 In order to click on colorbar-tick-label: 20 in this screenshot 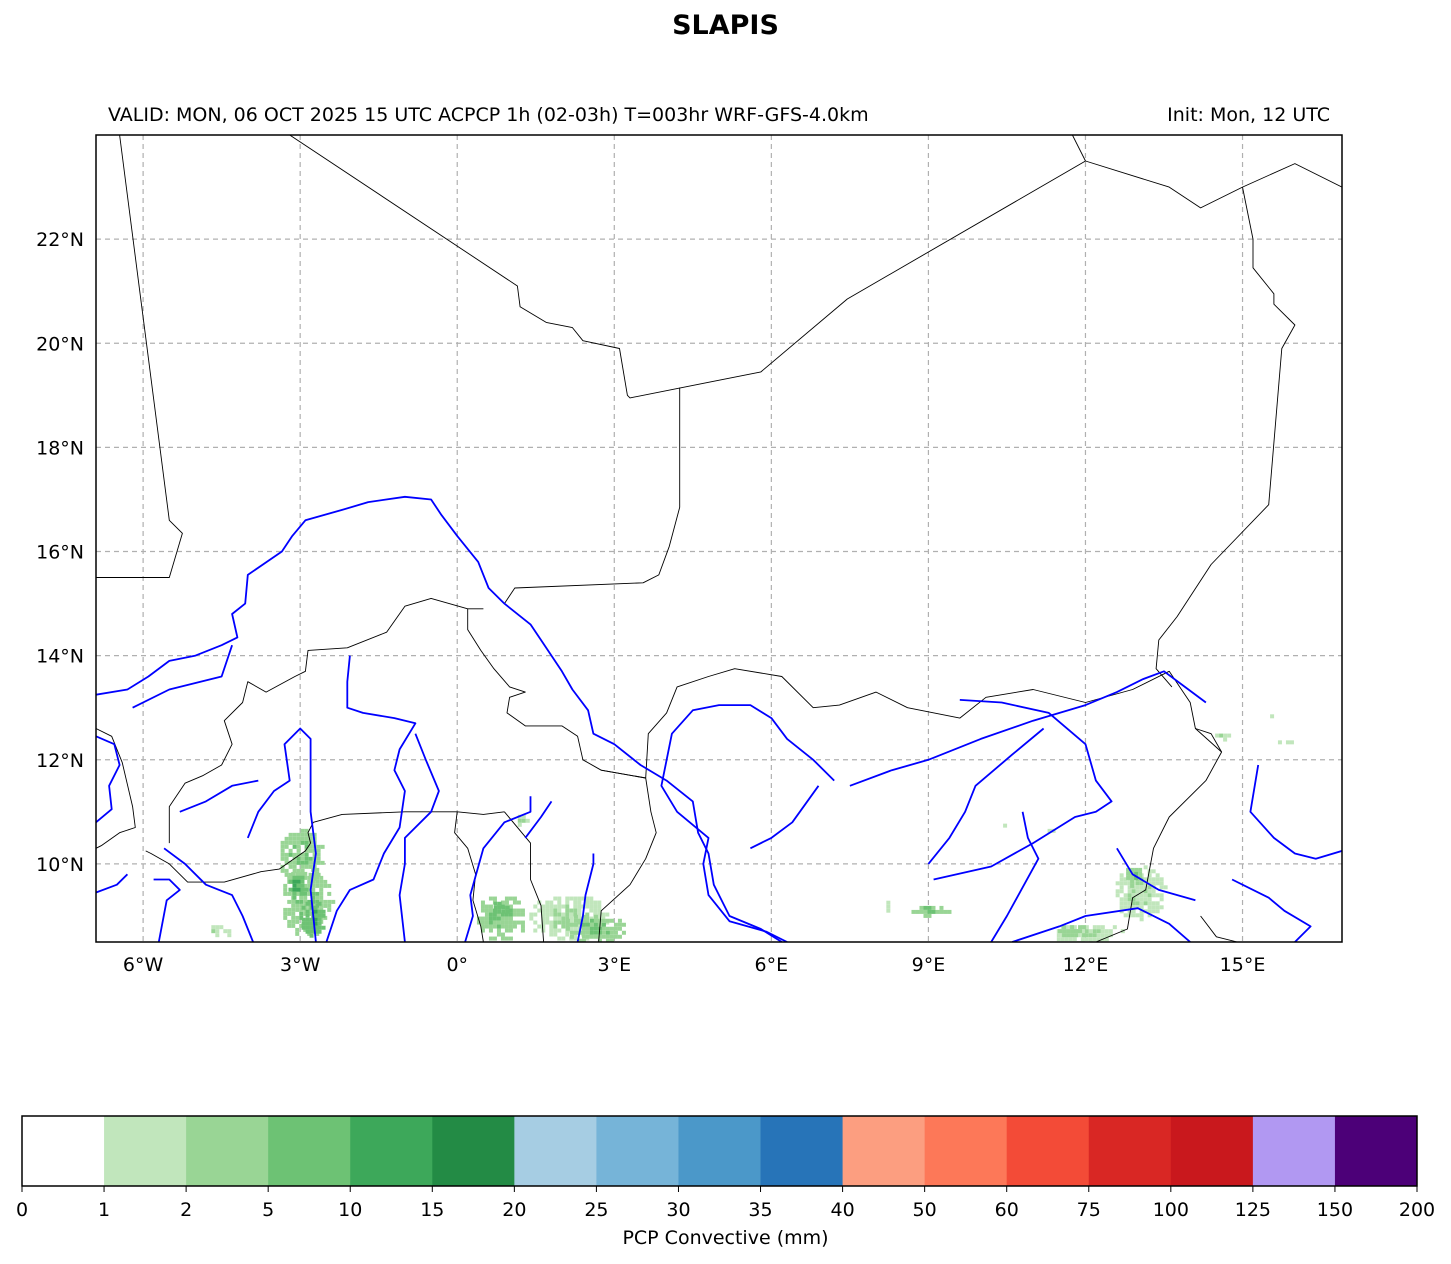, I will do `click(514, 1210)`.